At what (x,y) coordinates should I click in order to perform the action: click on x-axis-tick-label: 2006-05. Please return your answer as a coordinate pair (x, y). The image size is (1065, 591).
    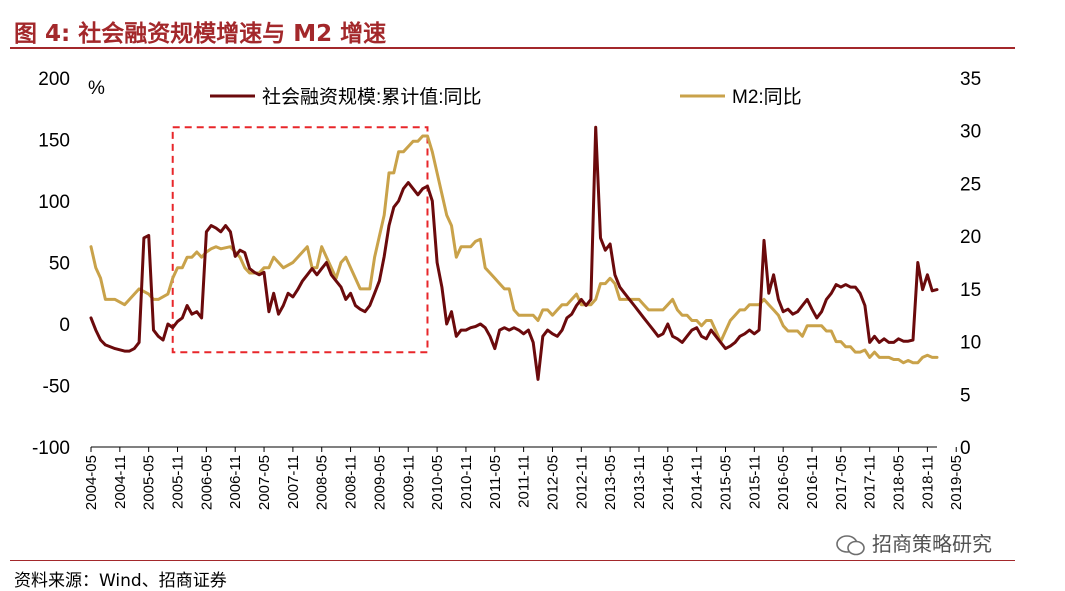
    Looking at the image, I should click on (206, 482).